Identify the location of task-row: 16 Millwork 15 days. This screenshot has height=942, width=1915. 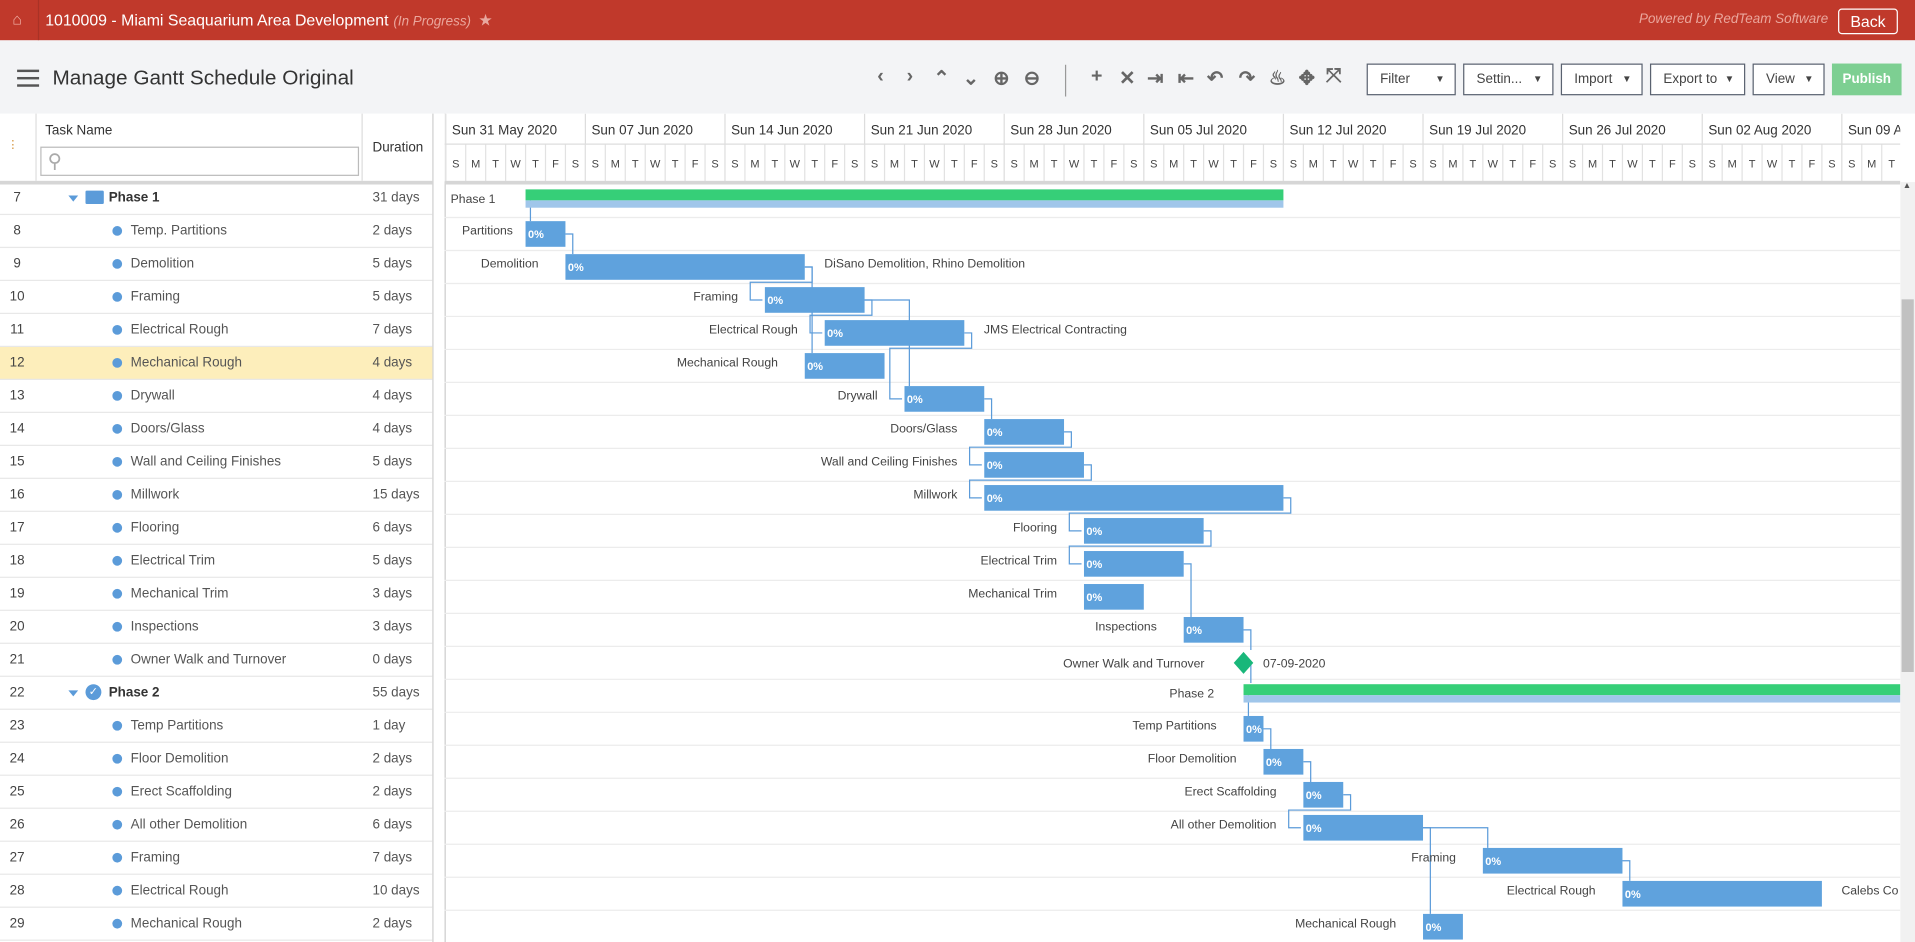
(216, 495).